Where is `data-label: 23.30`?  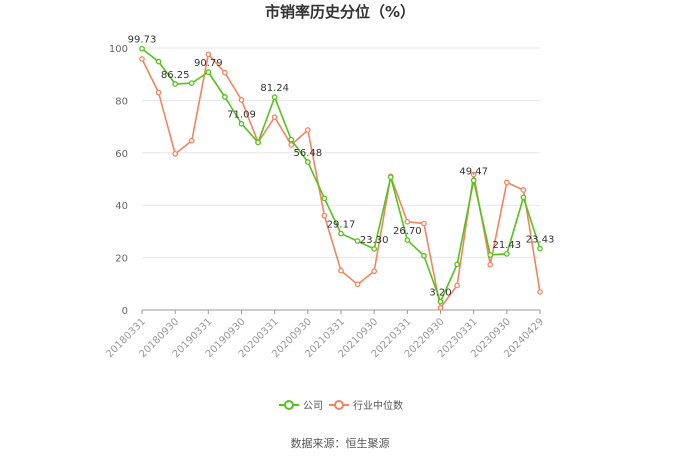 data-label: 23.30 is located at coordinates (374, 240).